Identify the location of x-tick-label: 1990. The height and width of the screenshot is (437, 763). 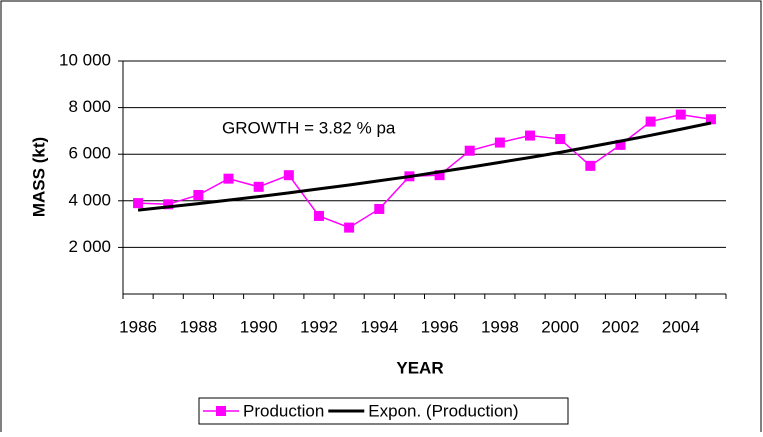
(259, 326).